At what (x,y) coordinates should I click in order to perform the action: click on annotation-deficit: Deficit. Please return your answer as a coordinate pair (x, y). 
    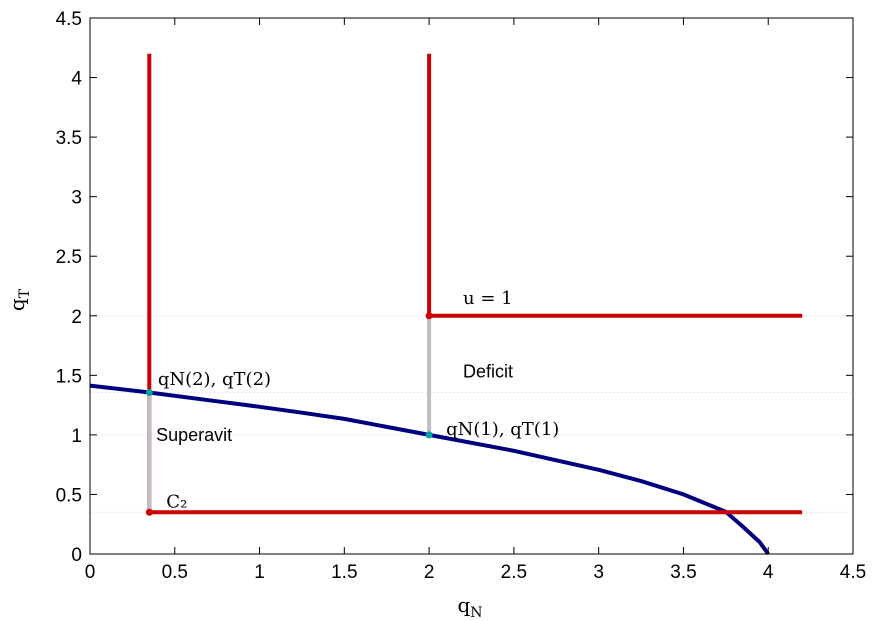
    Looking at the image, I should click on (488, 372).